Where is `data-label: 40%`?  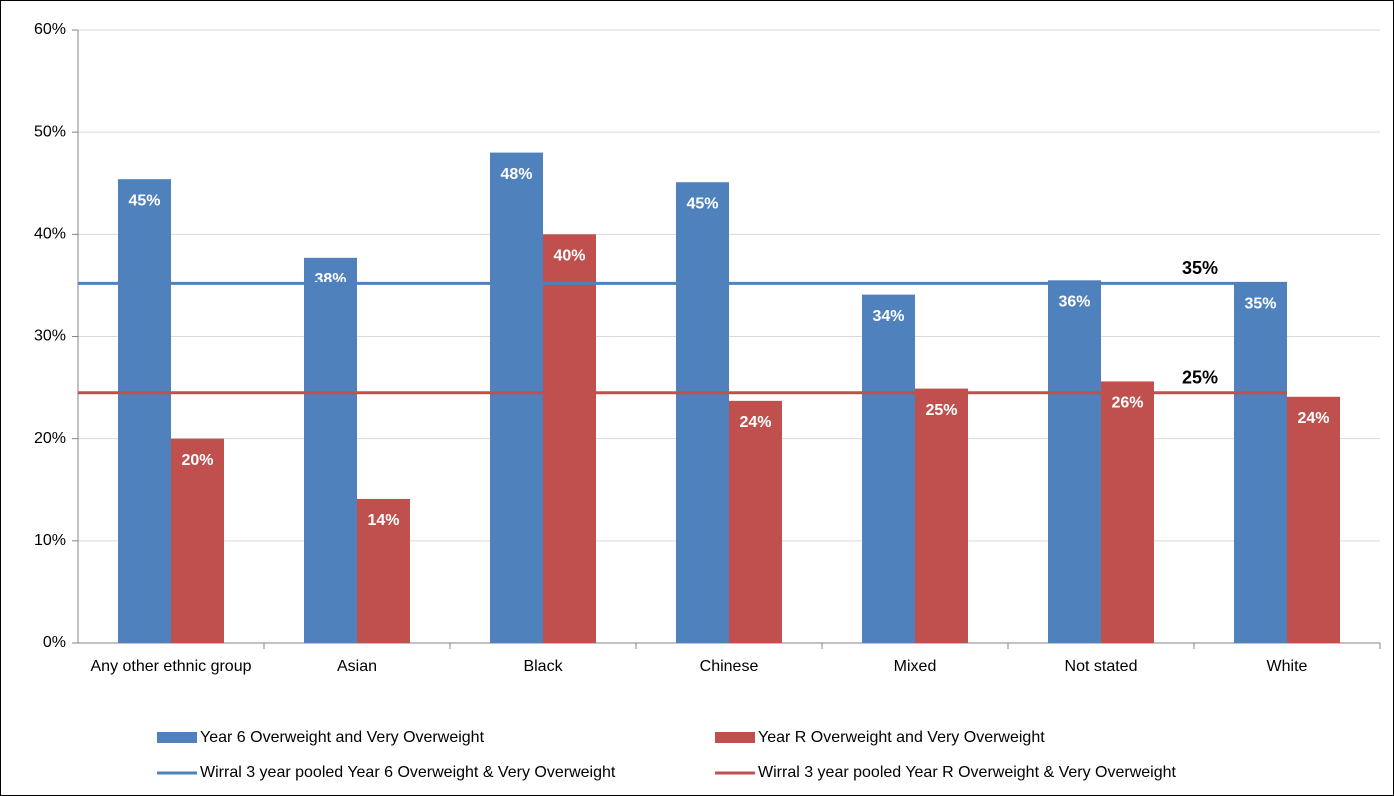
data-label: 40% is located at coordinates (569, 256).